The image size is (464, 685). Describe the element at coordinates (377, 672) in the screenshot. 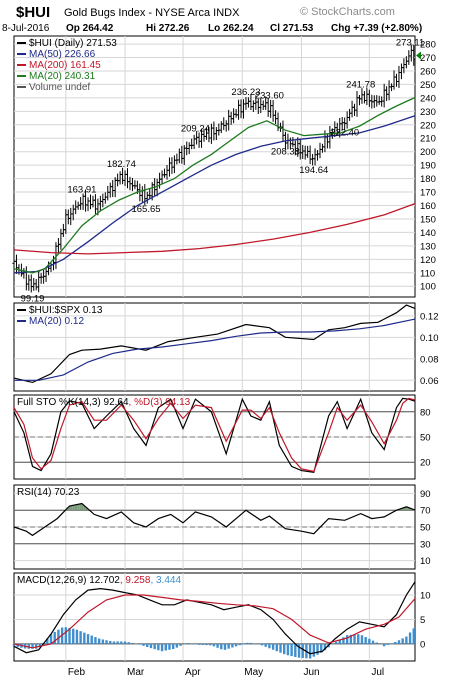

I see `x-tick-label: Jul` at that location.